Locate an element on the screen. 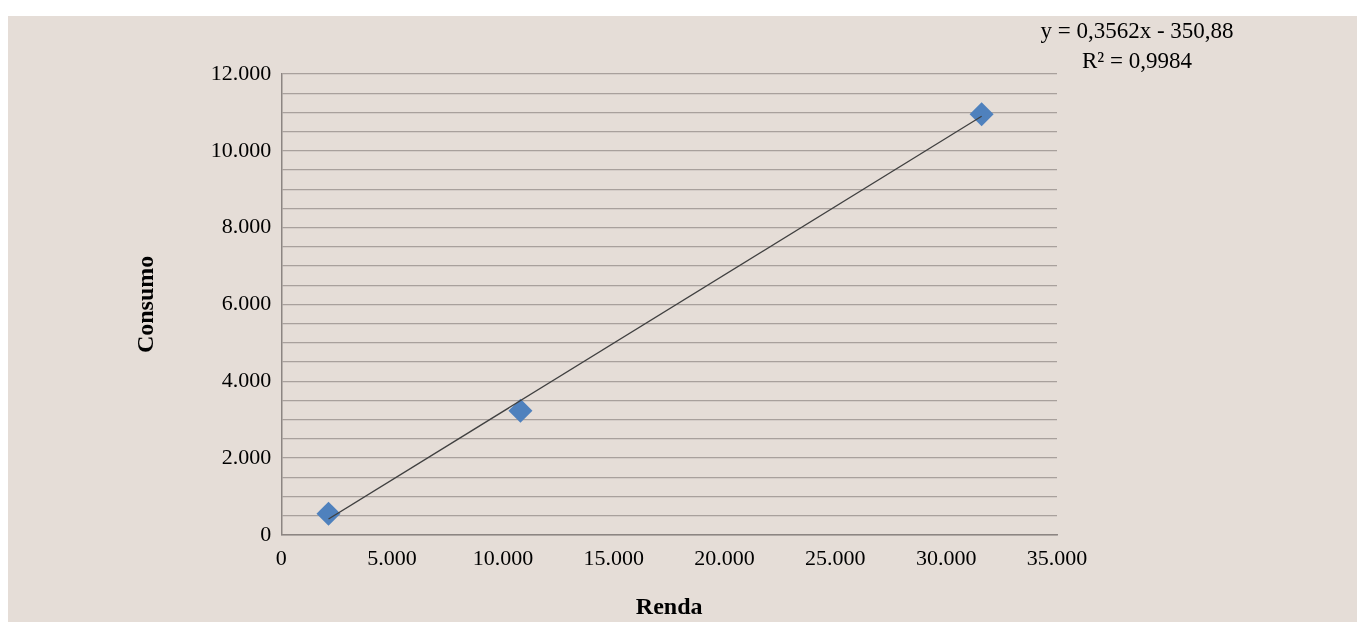 The height and width of the screenshot is (626, 1363). y-tick-label: 10.000 is located at coordinates (241, 149).